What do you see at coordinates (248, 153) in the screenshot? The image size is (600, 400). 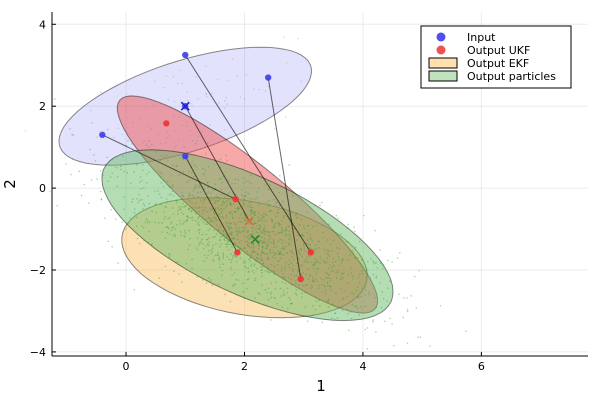 I see `sigma-connection-line` at bounding box center [248, 153].